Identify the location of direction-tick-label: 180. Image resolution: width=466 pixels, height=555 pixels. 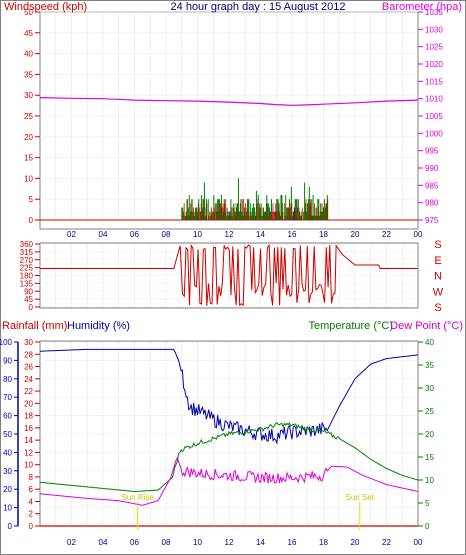
(27, 276).